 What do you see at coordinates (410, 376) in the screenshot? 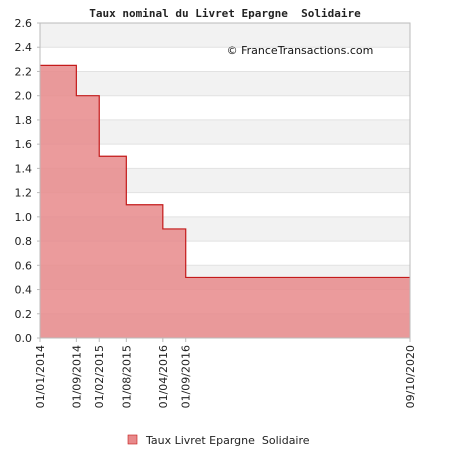
I see `x-tick-label: 09/10/2020` at bounding box center [410, 376].